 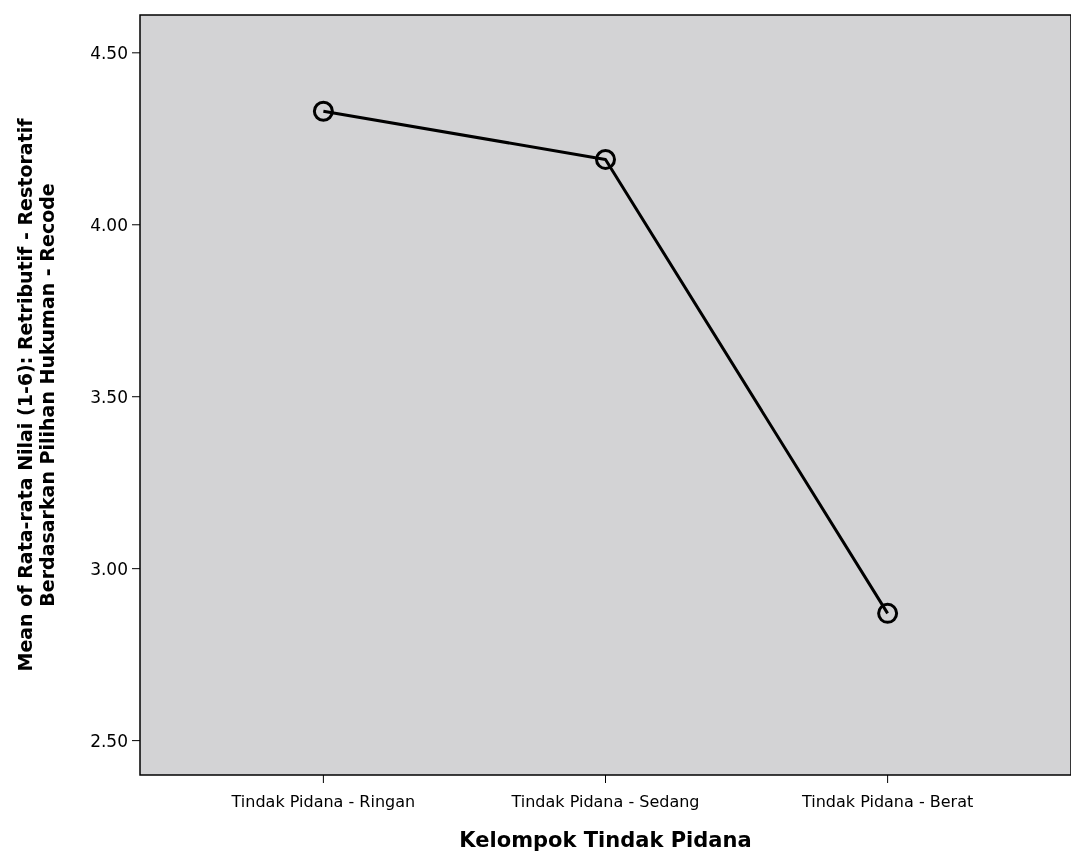 What do you see at coordinates (605, 840) in the screenshot?
I see `x-axis-title: Kelompok Tindak Pidana` at bounding box center [605, 840].